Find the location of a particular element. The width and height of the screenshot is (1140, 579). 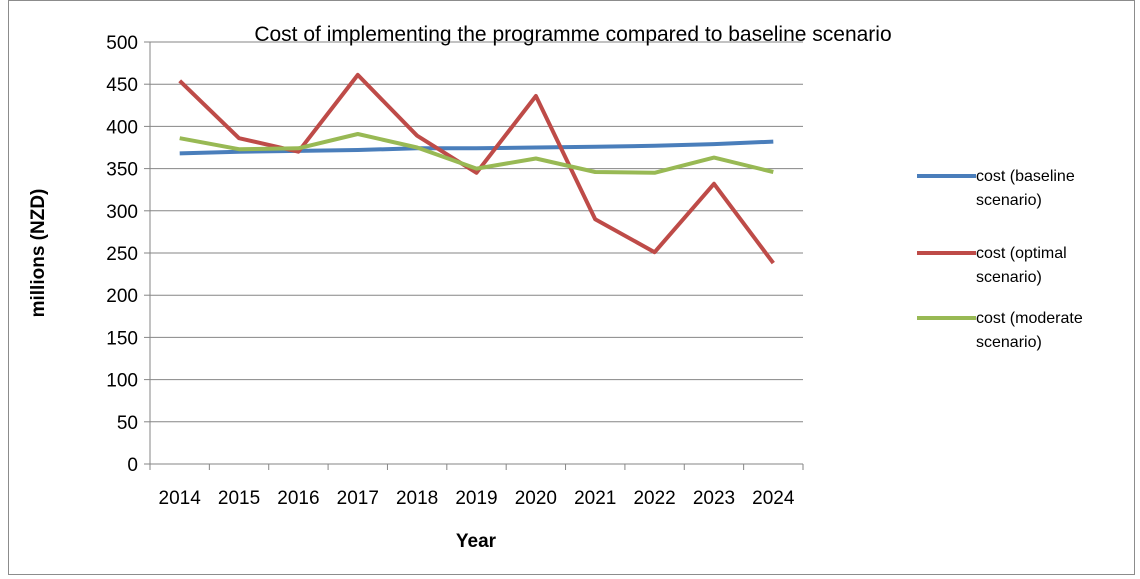

y-tick-label: 150 is located at coordinates (122, 338).